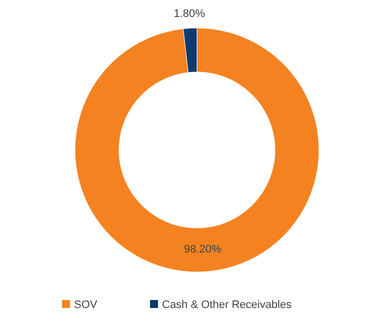  What do you see at coordinates (190, 14) in the screenshot?
I see `data-label: 1.80%` at bounding box center [190, 14].